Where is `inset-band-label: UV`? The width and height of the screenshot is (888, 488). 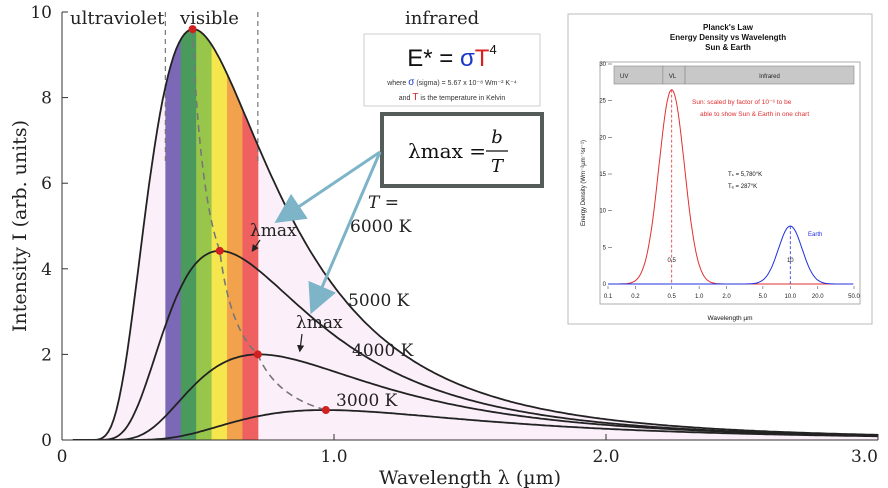
inset-band-label: UV is located at coordinates (624, 77).